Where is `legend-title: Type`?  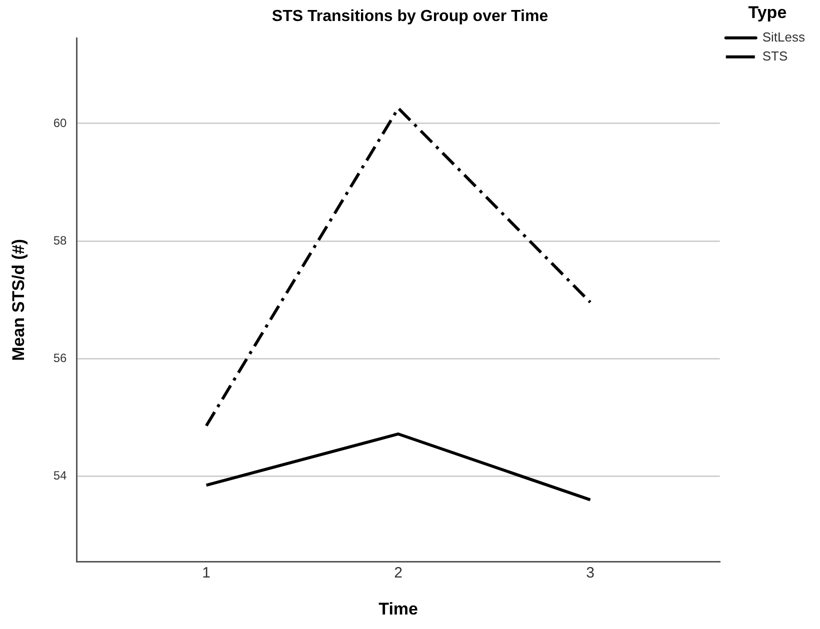
legend-title: Type is located at coordinates (767, 12).